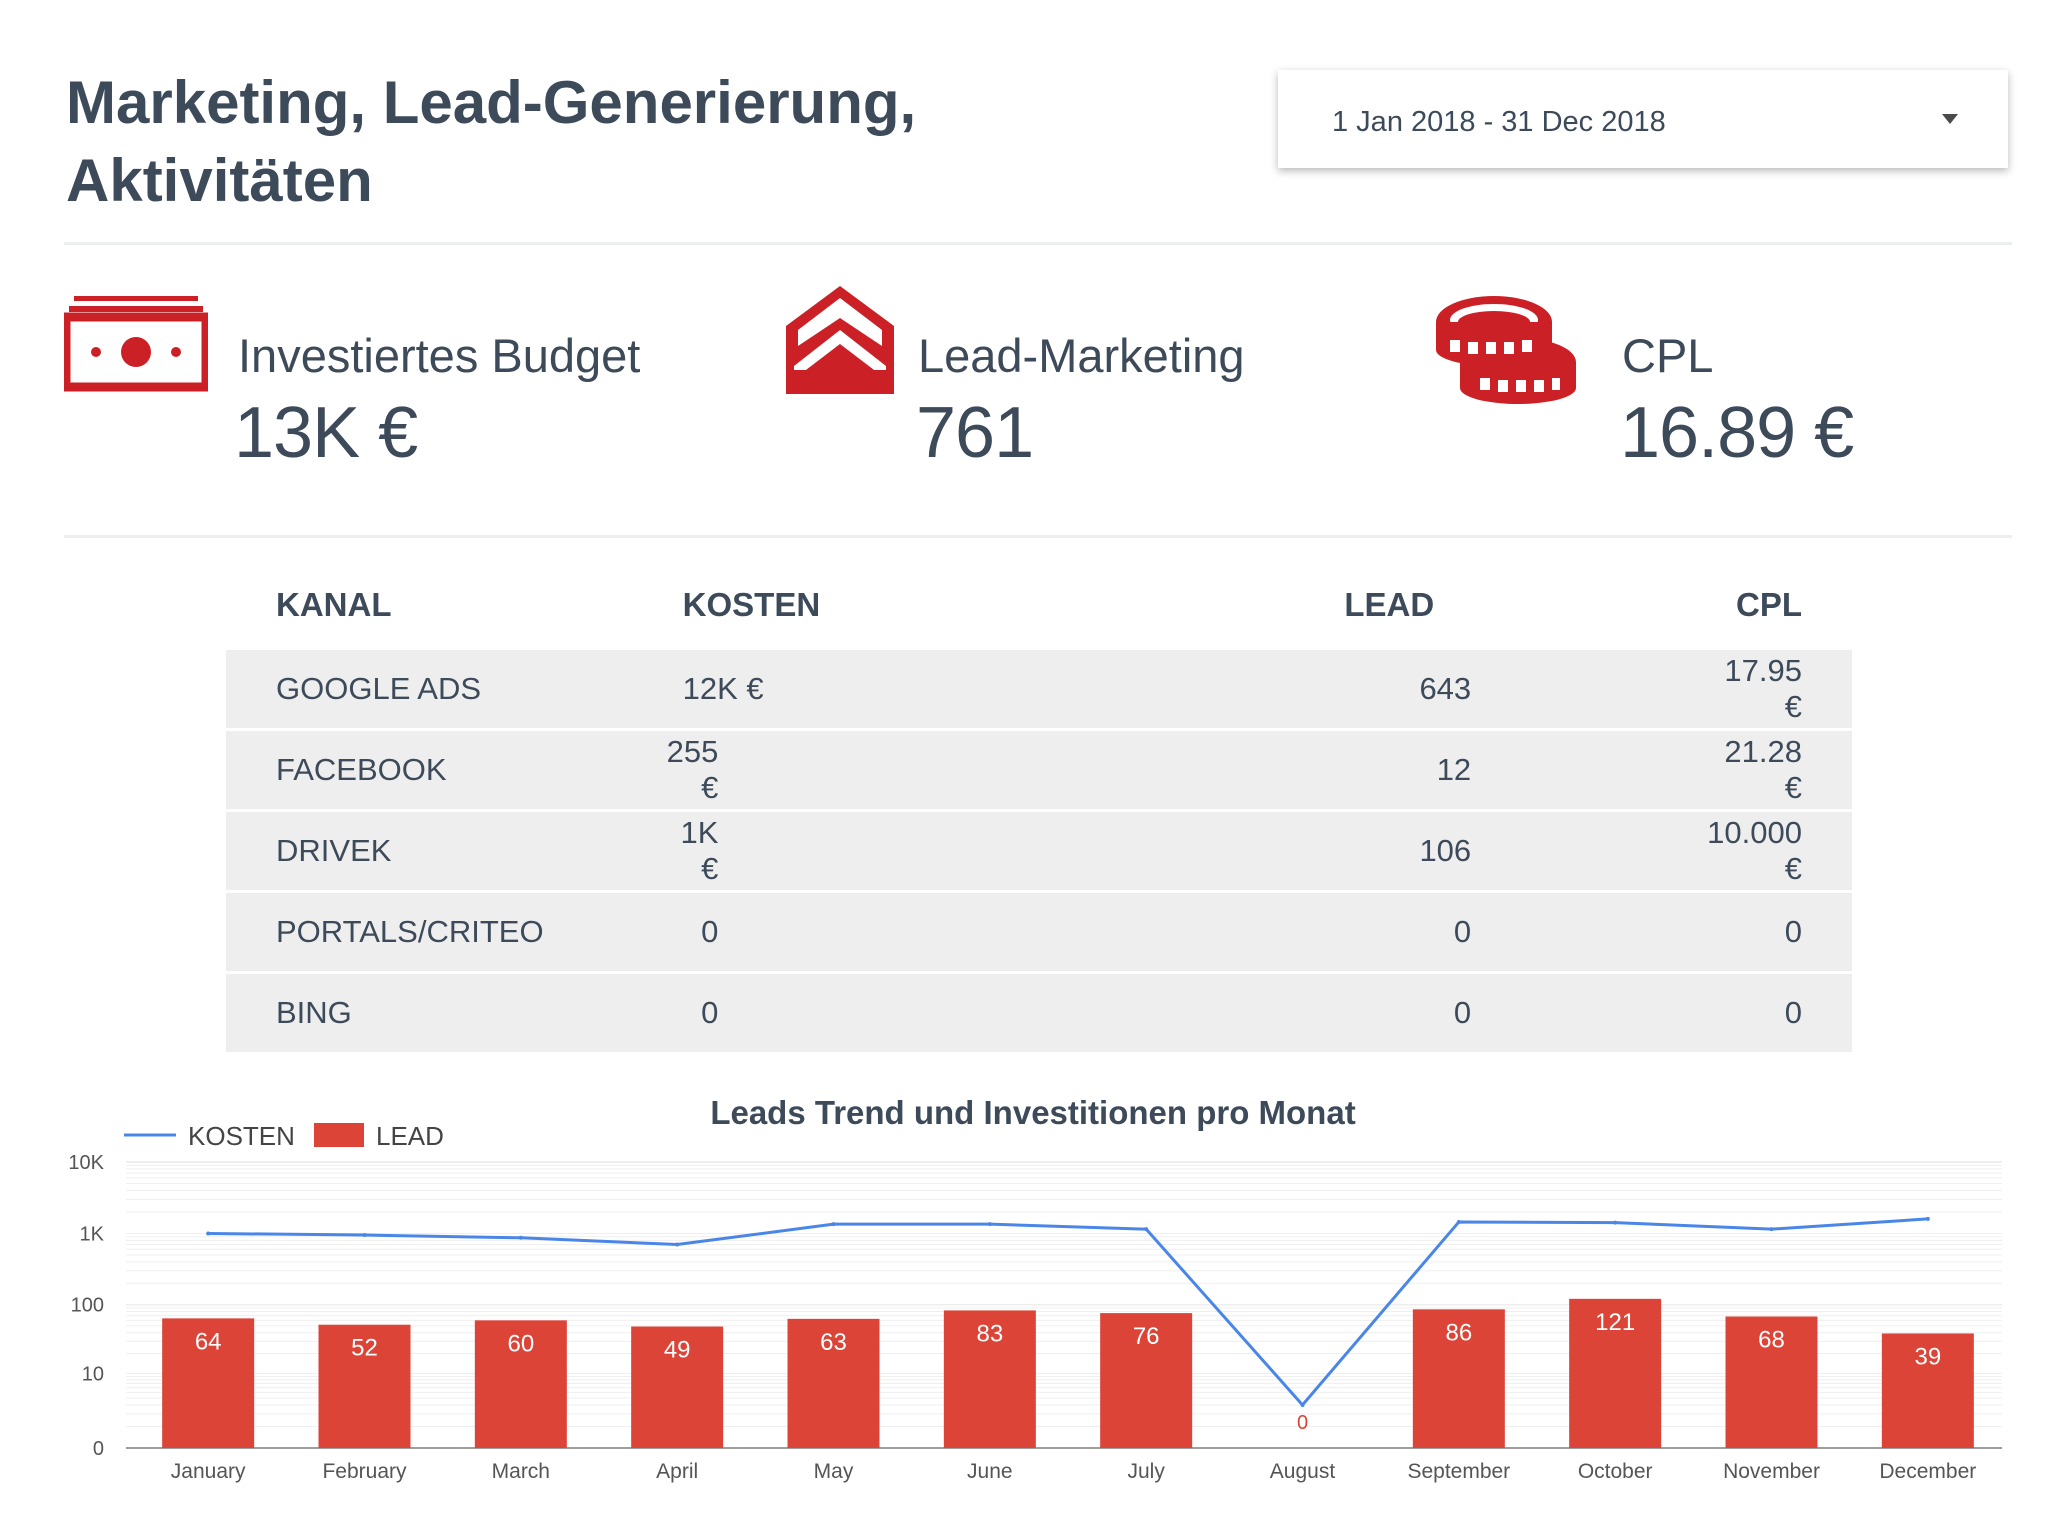  I want to click on x-tick-label: October, so click(1615, 1471).